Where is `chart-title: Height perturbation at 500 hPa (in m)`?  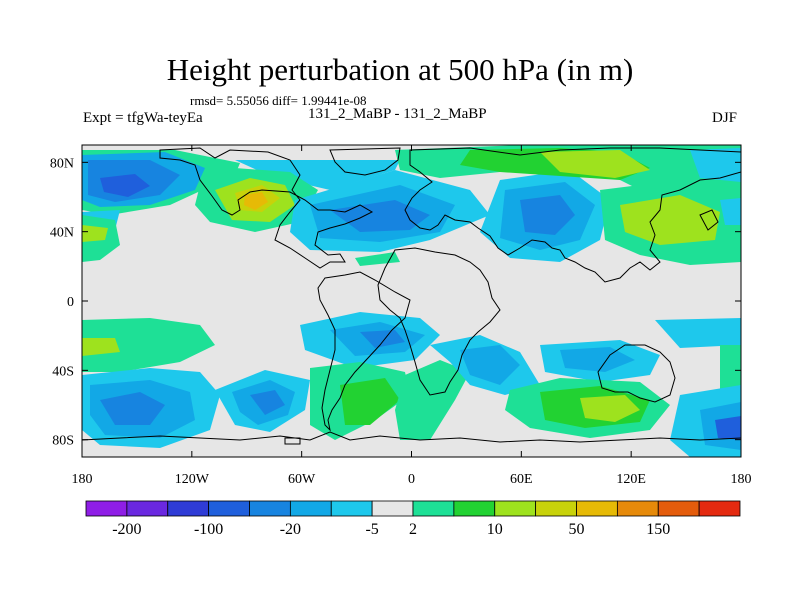 chart-title: Height perturbation at 500 hPa (in m) is located at coordinates (400, 69).